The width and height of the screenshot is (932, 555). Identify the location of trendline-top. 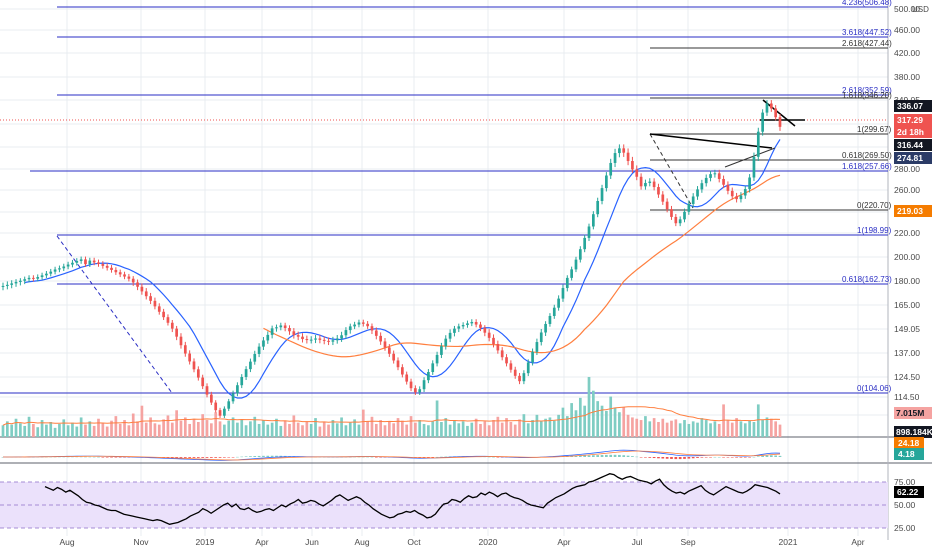
(779, 113).